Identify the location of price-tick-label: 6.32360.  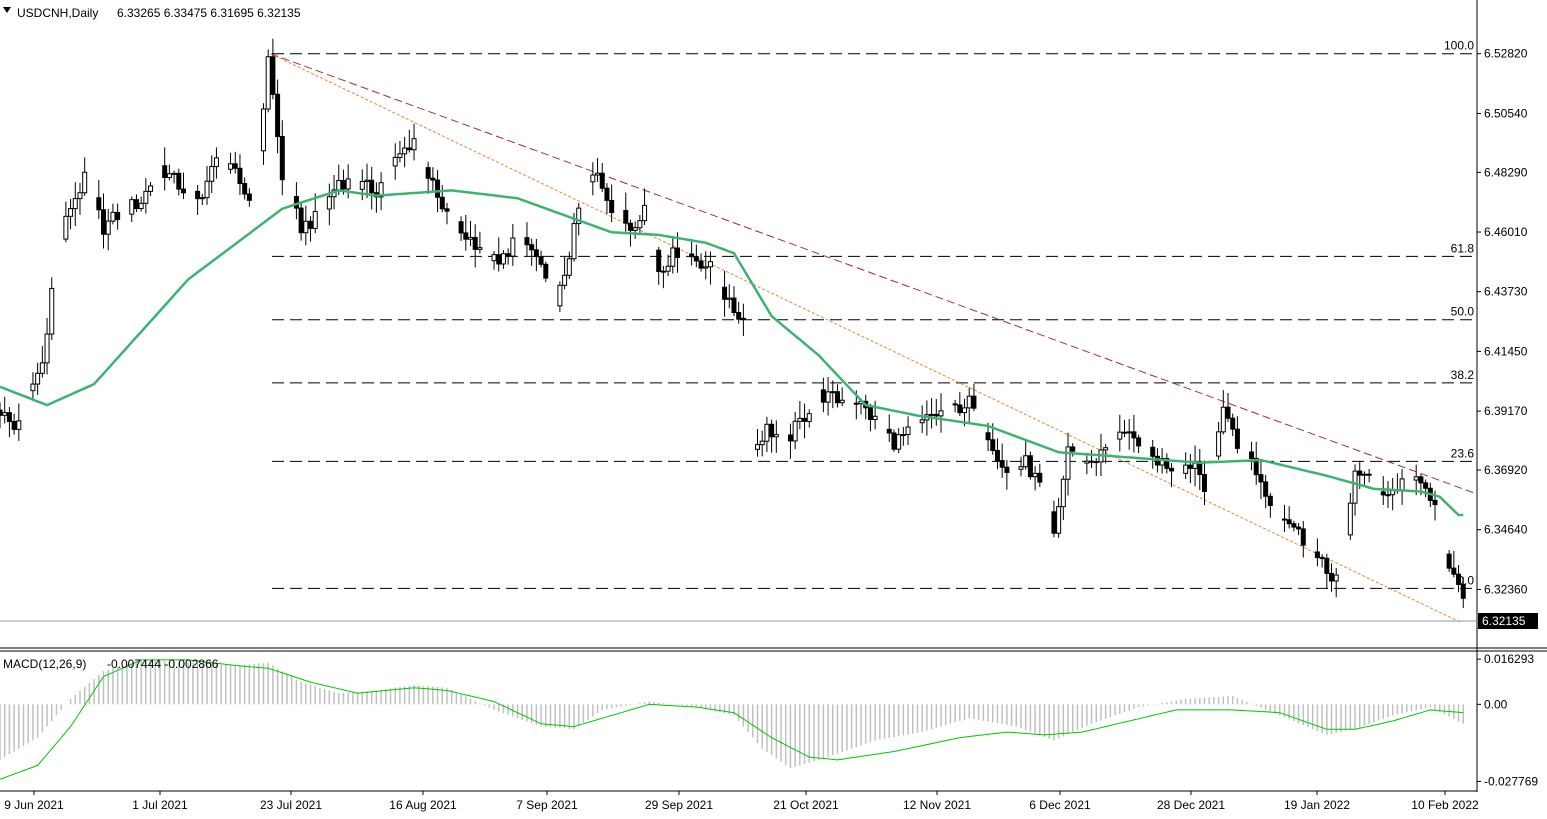
(1506, 589).